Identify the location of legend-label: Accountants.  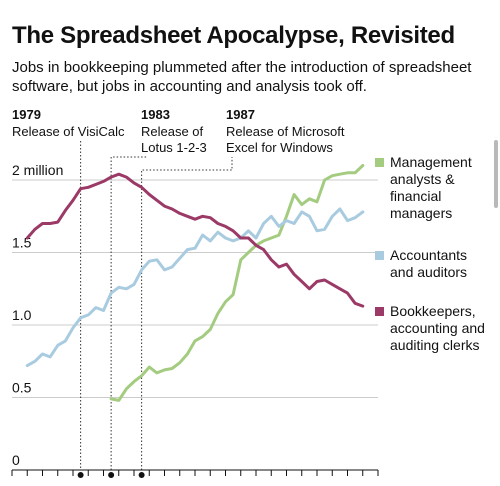
(428, 255).